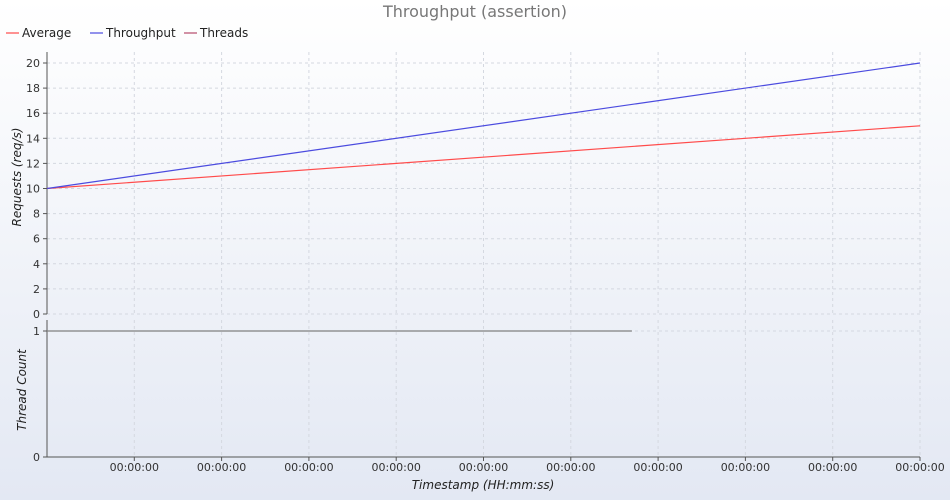 The image size is (950, 500). I want to click on upper-y-axis-title: Requests (req/s), so click(17, 177).